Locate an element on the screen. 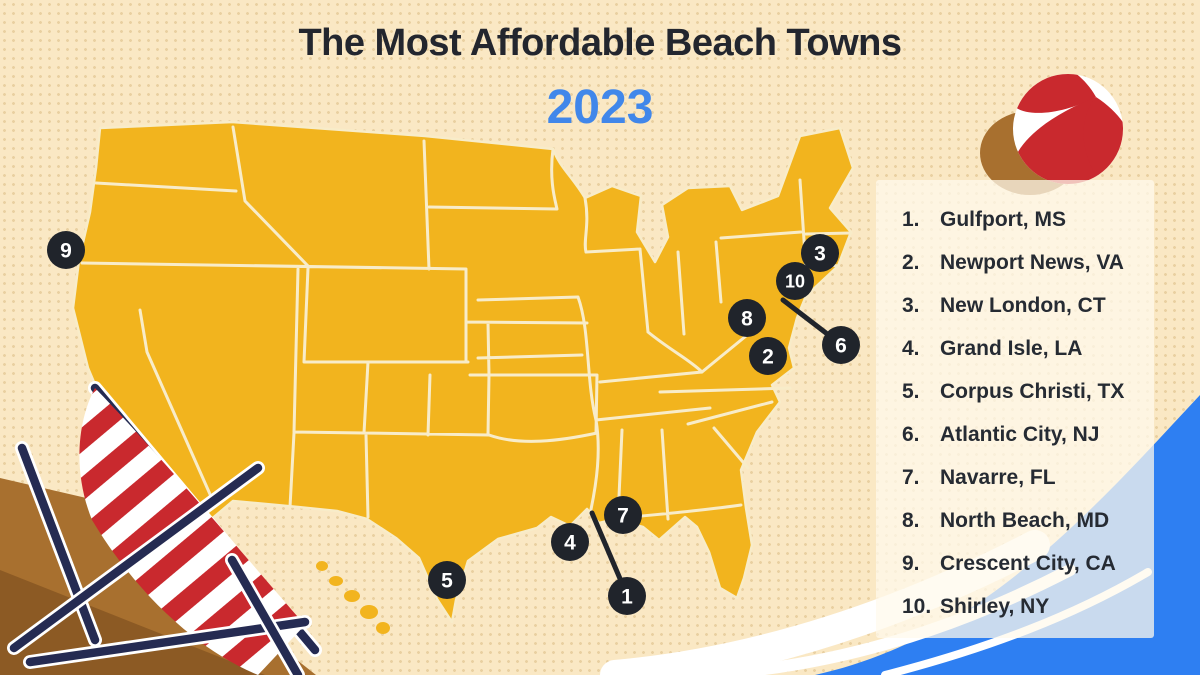  marker-number: 7 is located at coordinates (623, 516).